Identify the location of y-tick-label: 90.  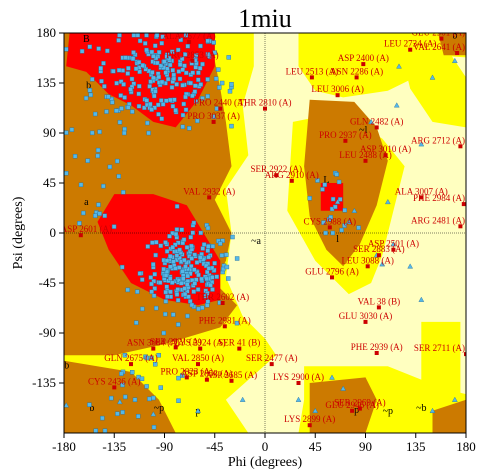
(49, 132).